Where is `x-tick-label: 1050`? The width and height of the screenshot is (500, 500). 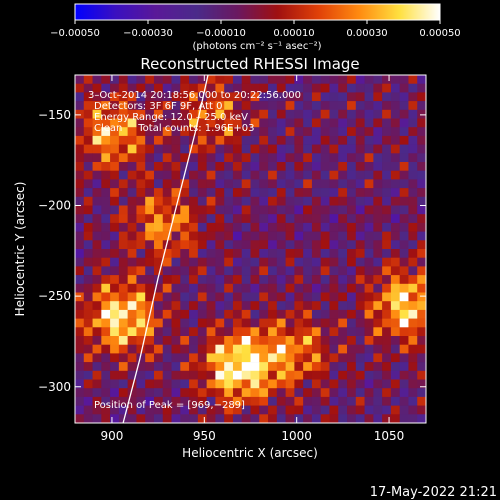
x-tick-label: 1050 is located at coordinates (389, 436).